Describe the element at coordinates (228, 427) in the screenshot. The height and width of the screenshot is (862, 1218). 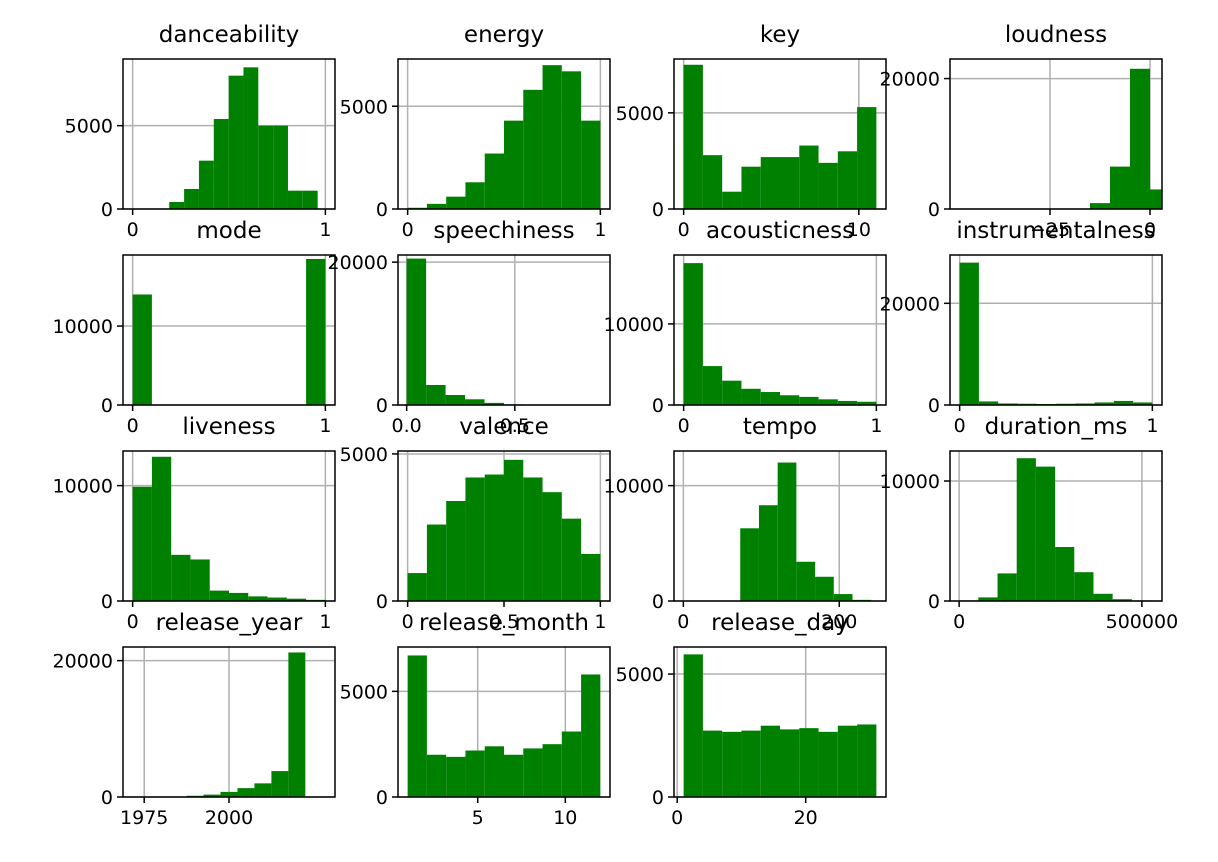
I see `subplot-title: liveness` at that location.